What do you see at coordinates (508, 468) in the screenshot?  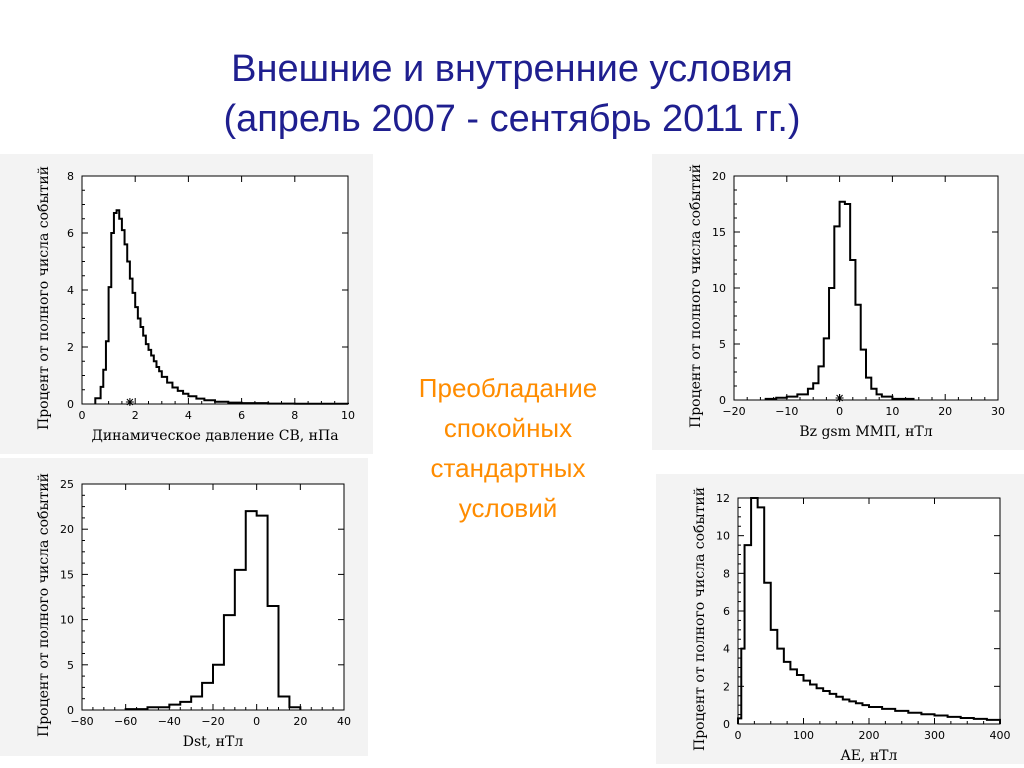 I see `callout-line-3: стандартных` at bounding box center [508, 468].